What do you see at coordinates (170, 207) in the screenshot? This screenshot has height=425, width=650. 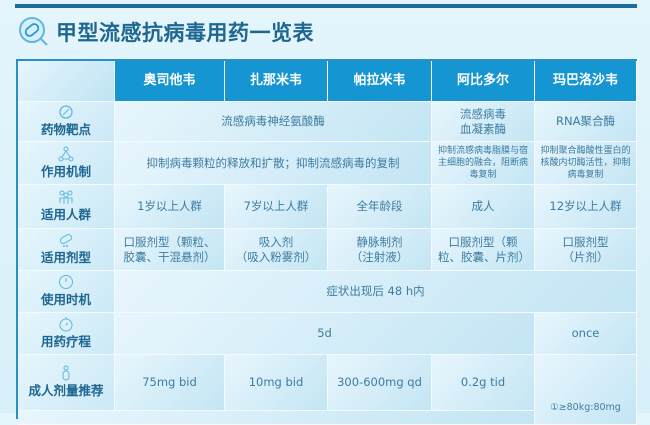 I see `cell: 1岁以上人群` at bounding box center [170, 207].